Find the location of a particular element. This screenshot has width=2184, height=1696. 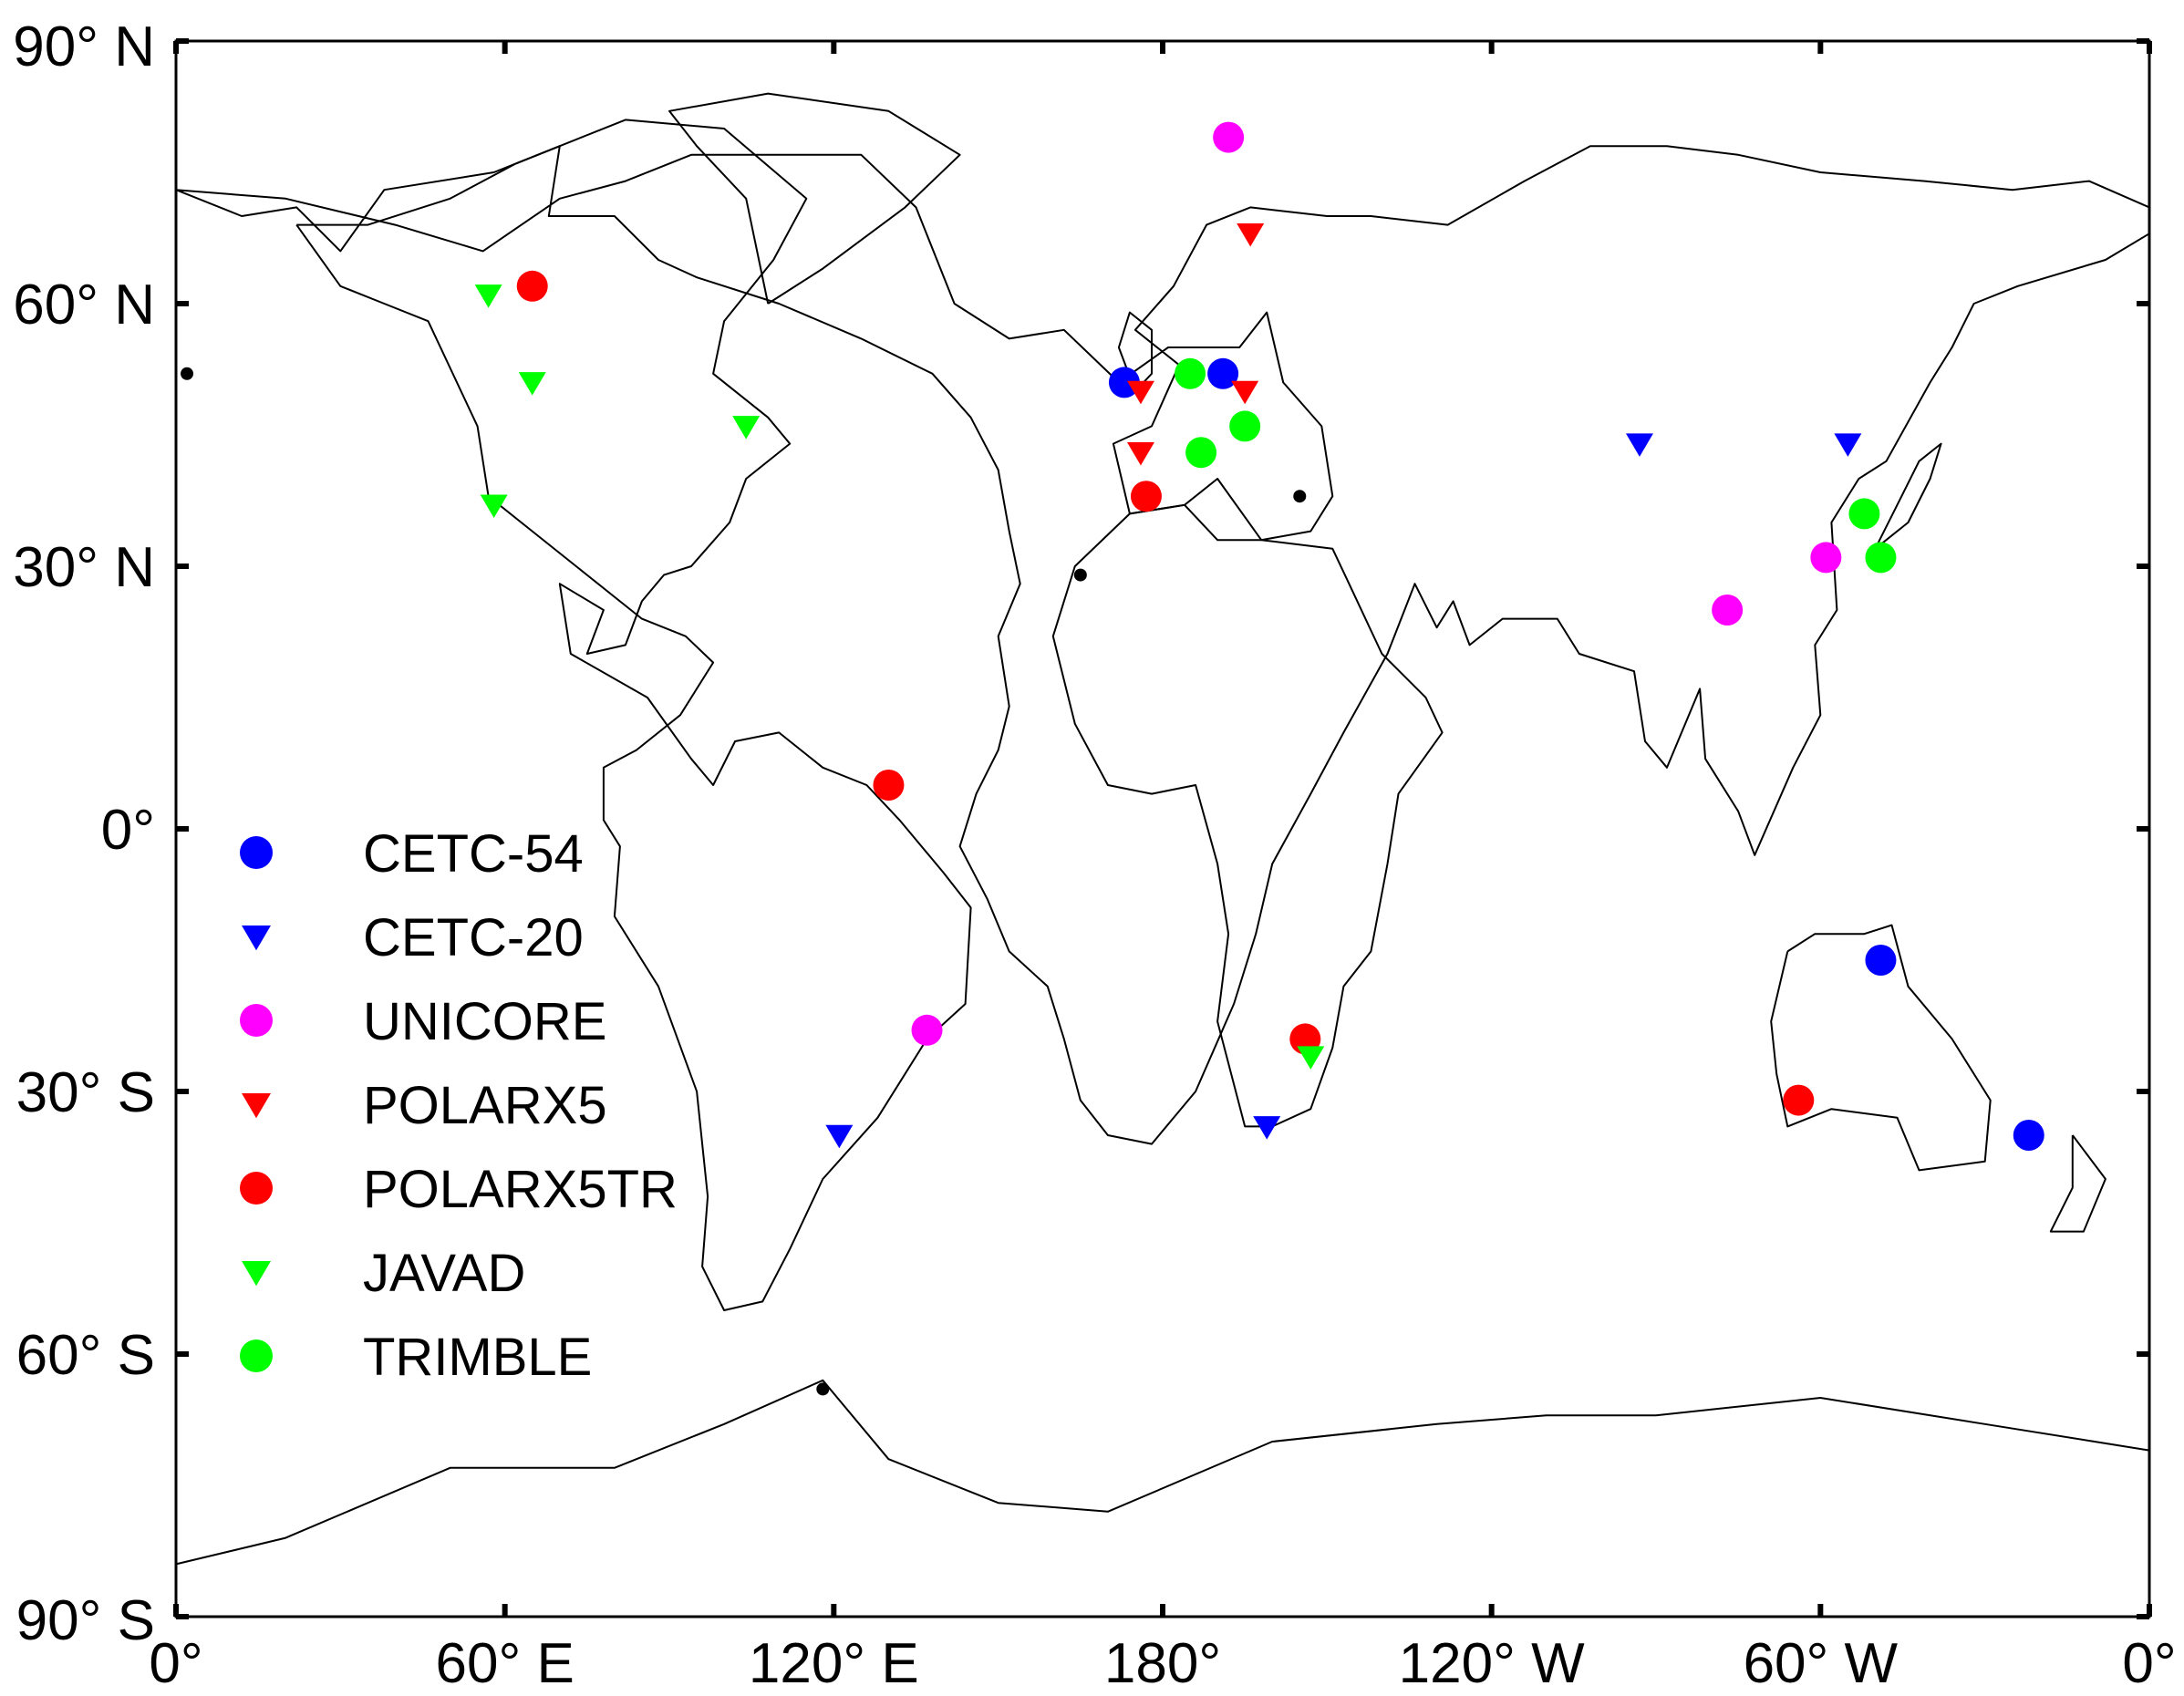

y-tick-label: 90° N is located at coordinates (84, 47).